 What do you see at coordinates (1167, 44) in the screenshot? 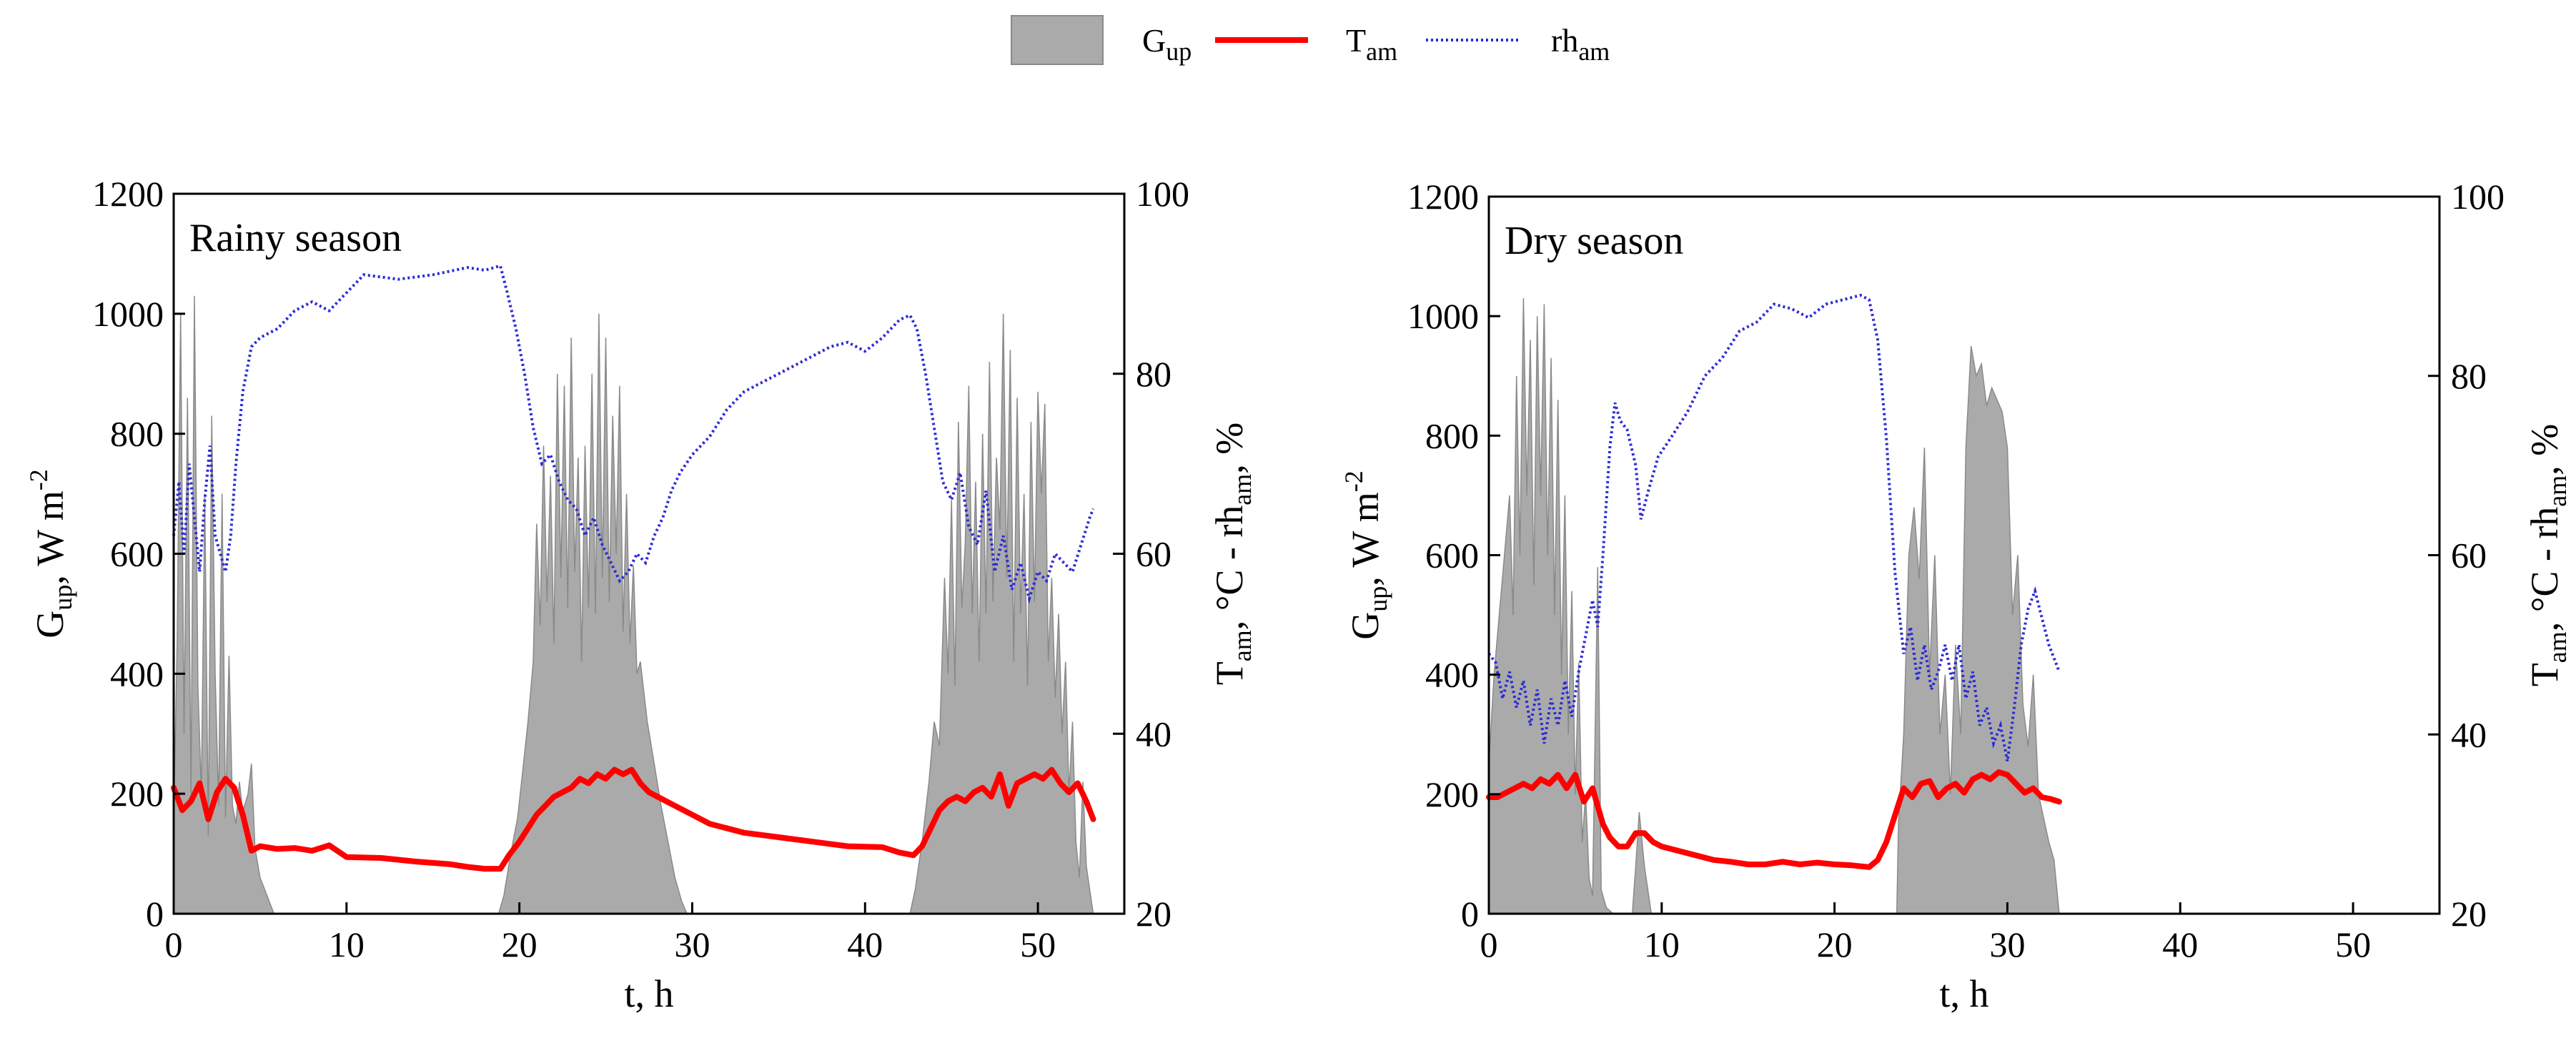
I see `legend-gup-label: Gup` at bounding box center [1167, 44].